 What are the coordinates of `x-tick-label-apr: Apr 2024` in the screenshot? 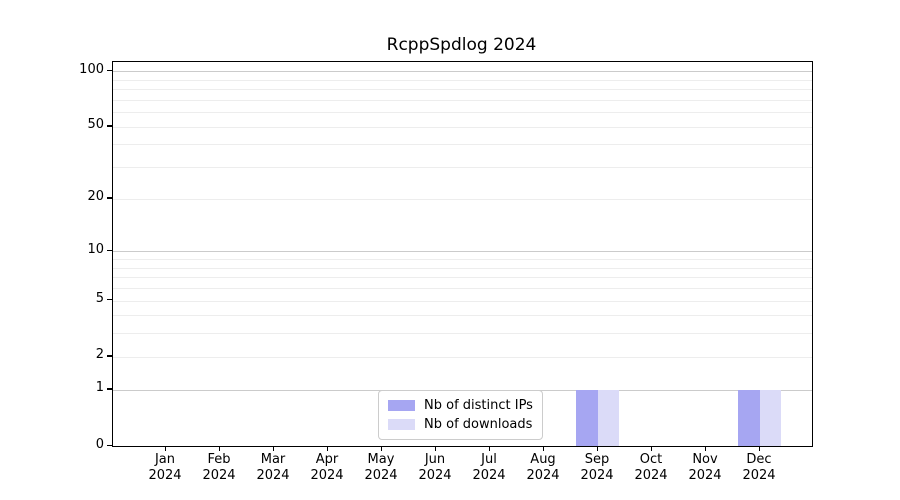 It's located at (327, 467).